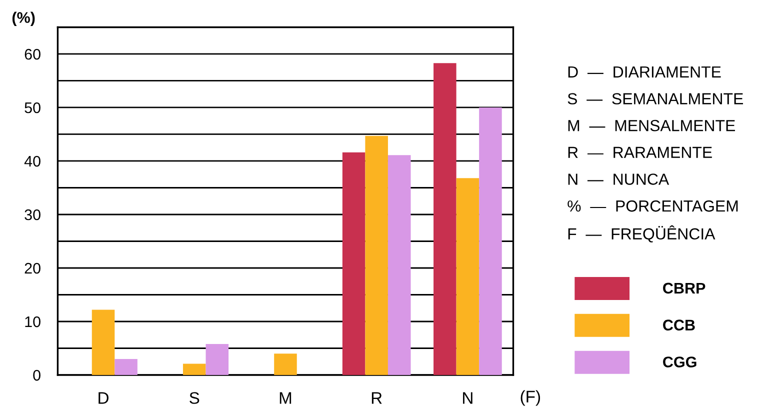 The height and width of the screenshot is (419, 780). I want to click on legend-label: CCB, so click(679, 325).